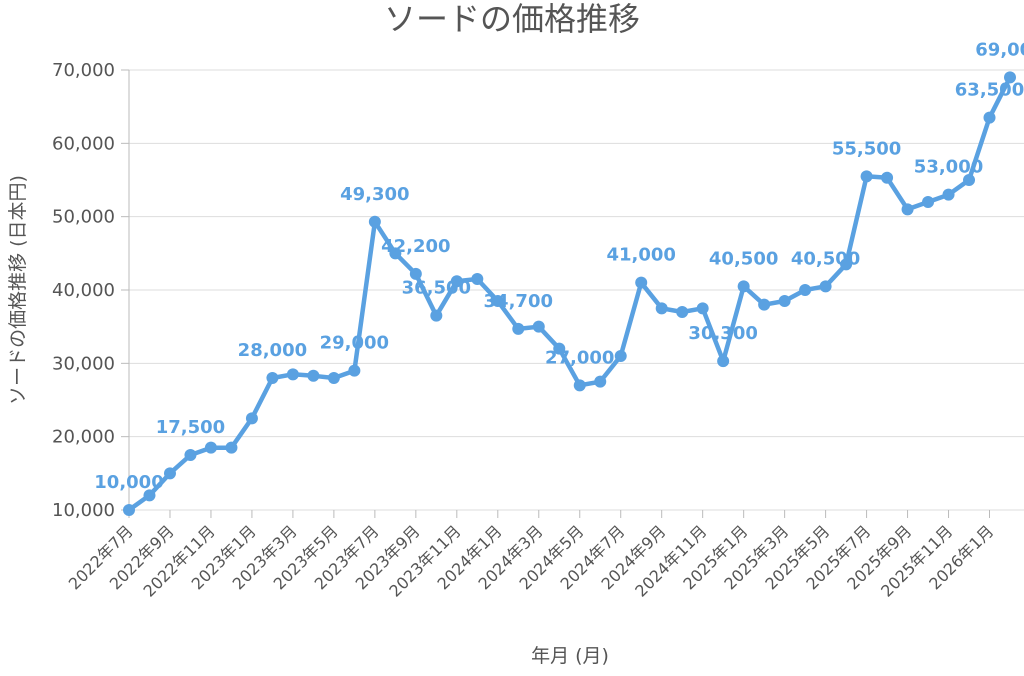 Image resolution: width=1024 pixels, height=676 pixels. What do you see at coordinates (354, 343) in the screenshot?
I see `data-label: 29,000` at bounding box center [354, 343].